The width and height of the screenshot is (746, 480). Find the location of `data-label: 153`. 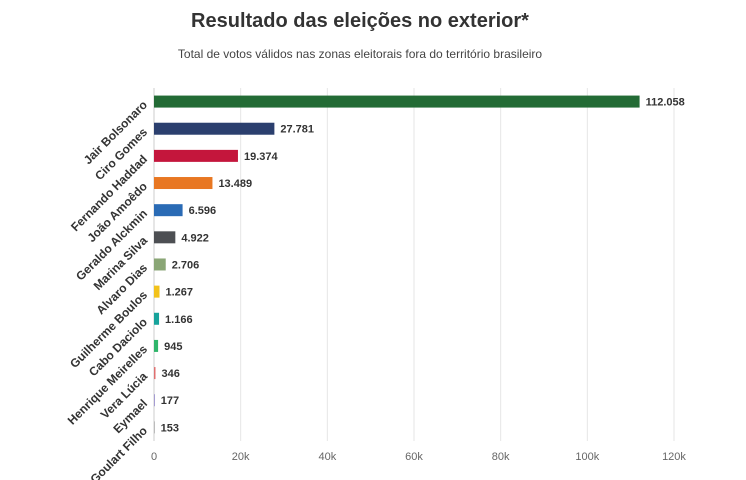

data-label: 153 is located at coordinates (170, 428).